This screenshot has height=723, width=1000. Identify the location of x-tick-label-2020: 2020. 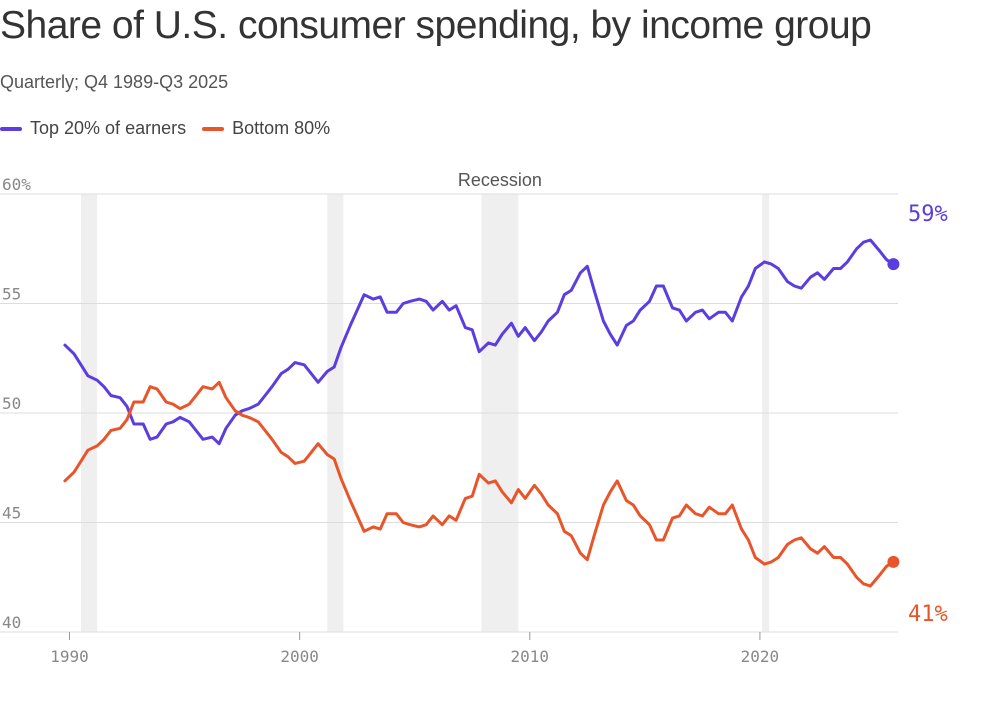
(760, 656).